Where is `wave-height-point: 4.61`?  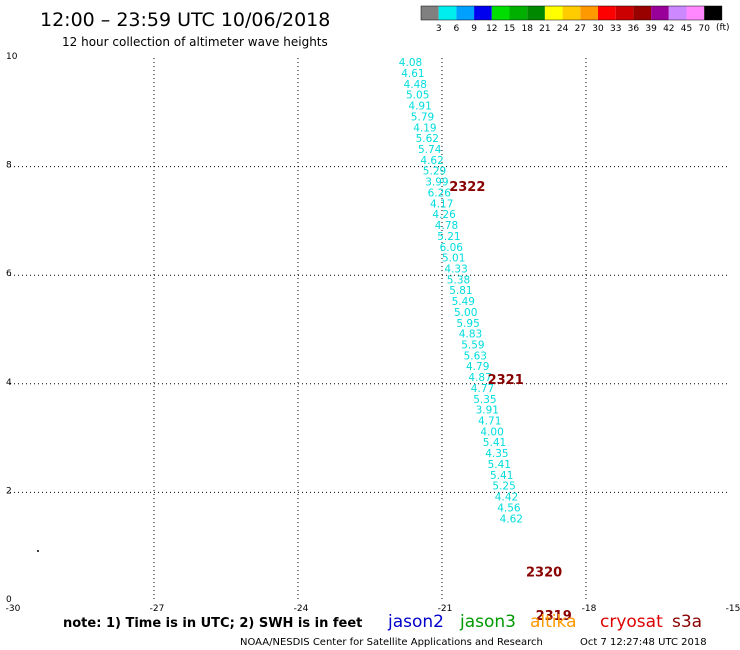
wave-height-point: 4.61 is located at coordinates (412, 74).